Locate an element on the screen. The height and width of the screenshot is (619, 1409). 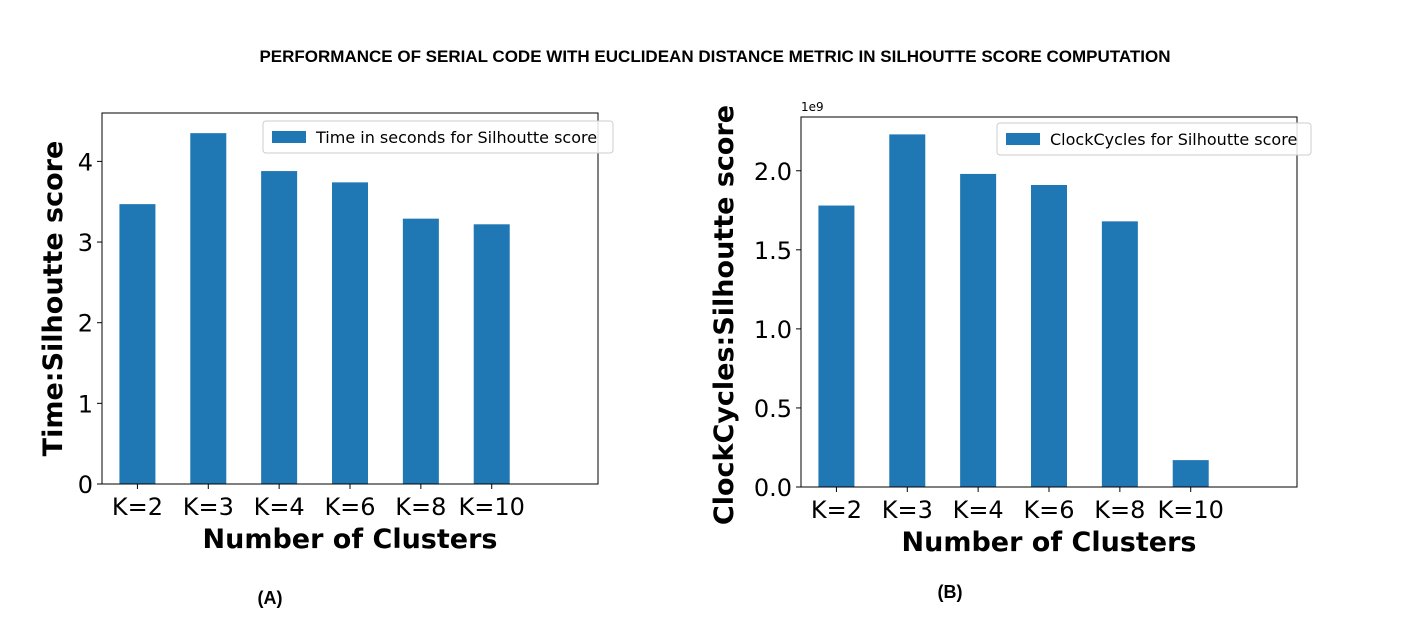
y-tick-label: 0.5 is located at coordinates (773, 409).